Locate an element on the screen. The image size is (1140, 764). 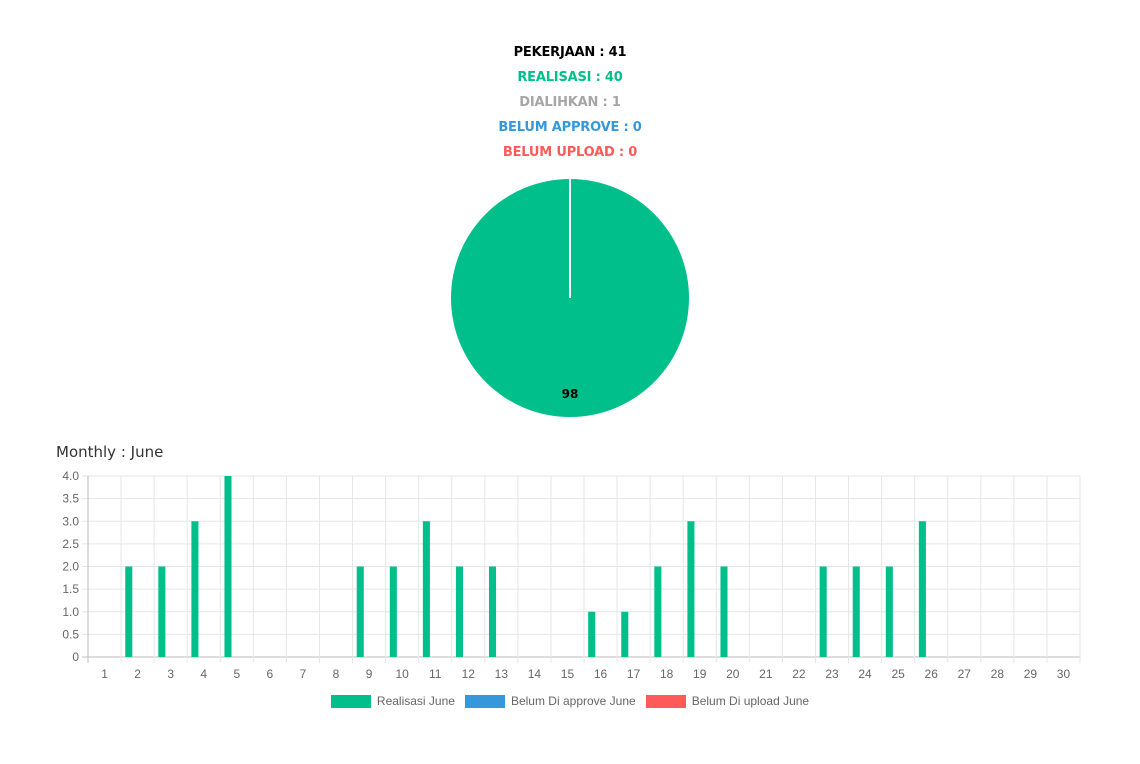
pie-data-label-0: 98 is located at coordinates (570, 394).